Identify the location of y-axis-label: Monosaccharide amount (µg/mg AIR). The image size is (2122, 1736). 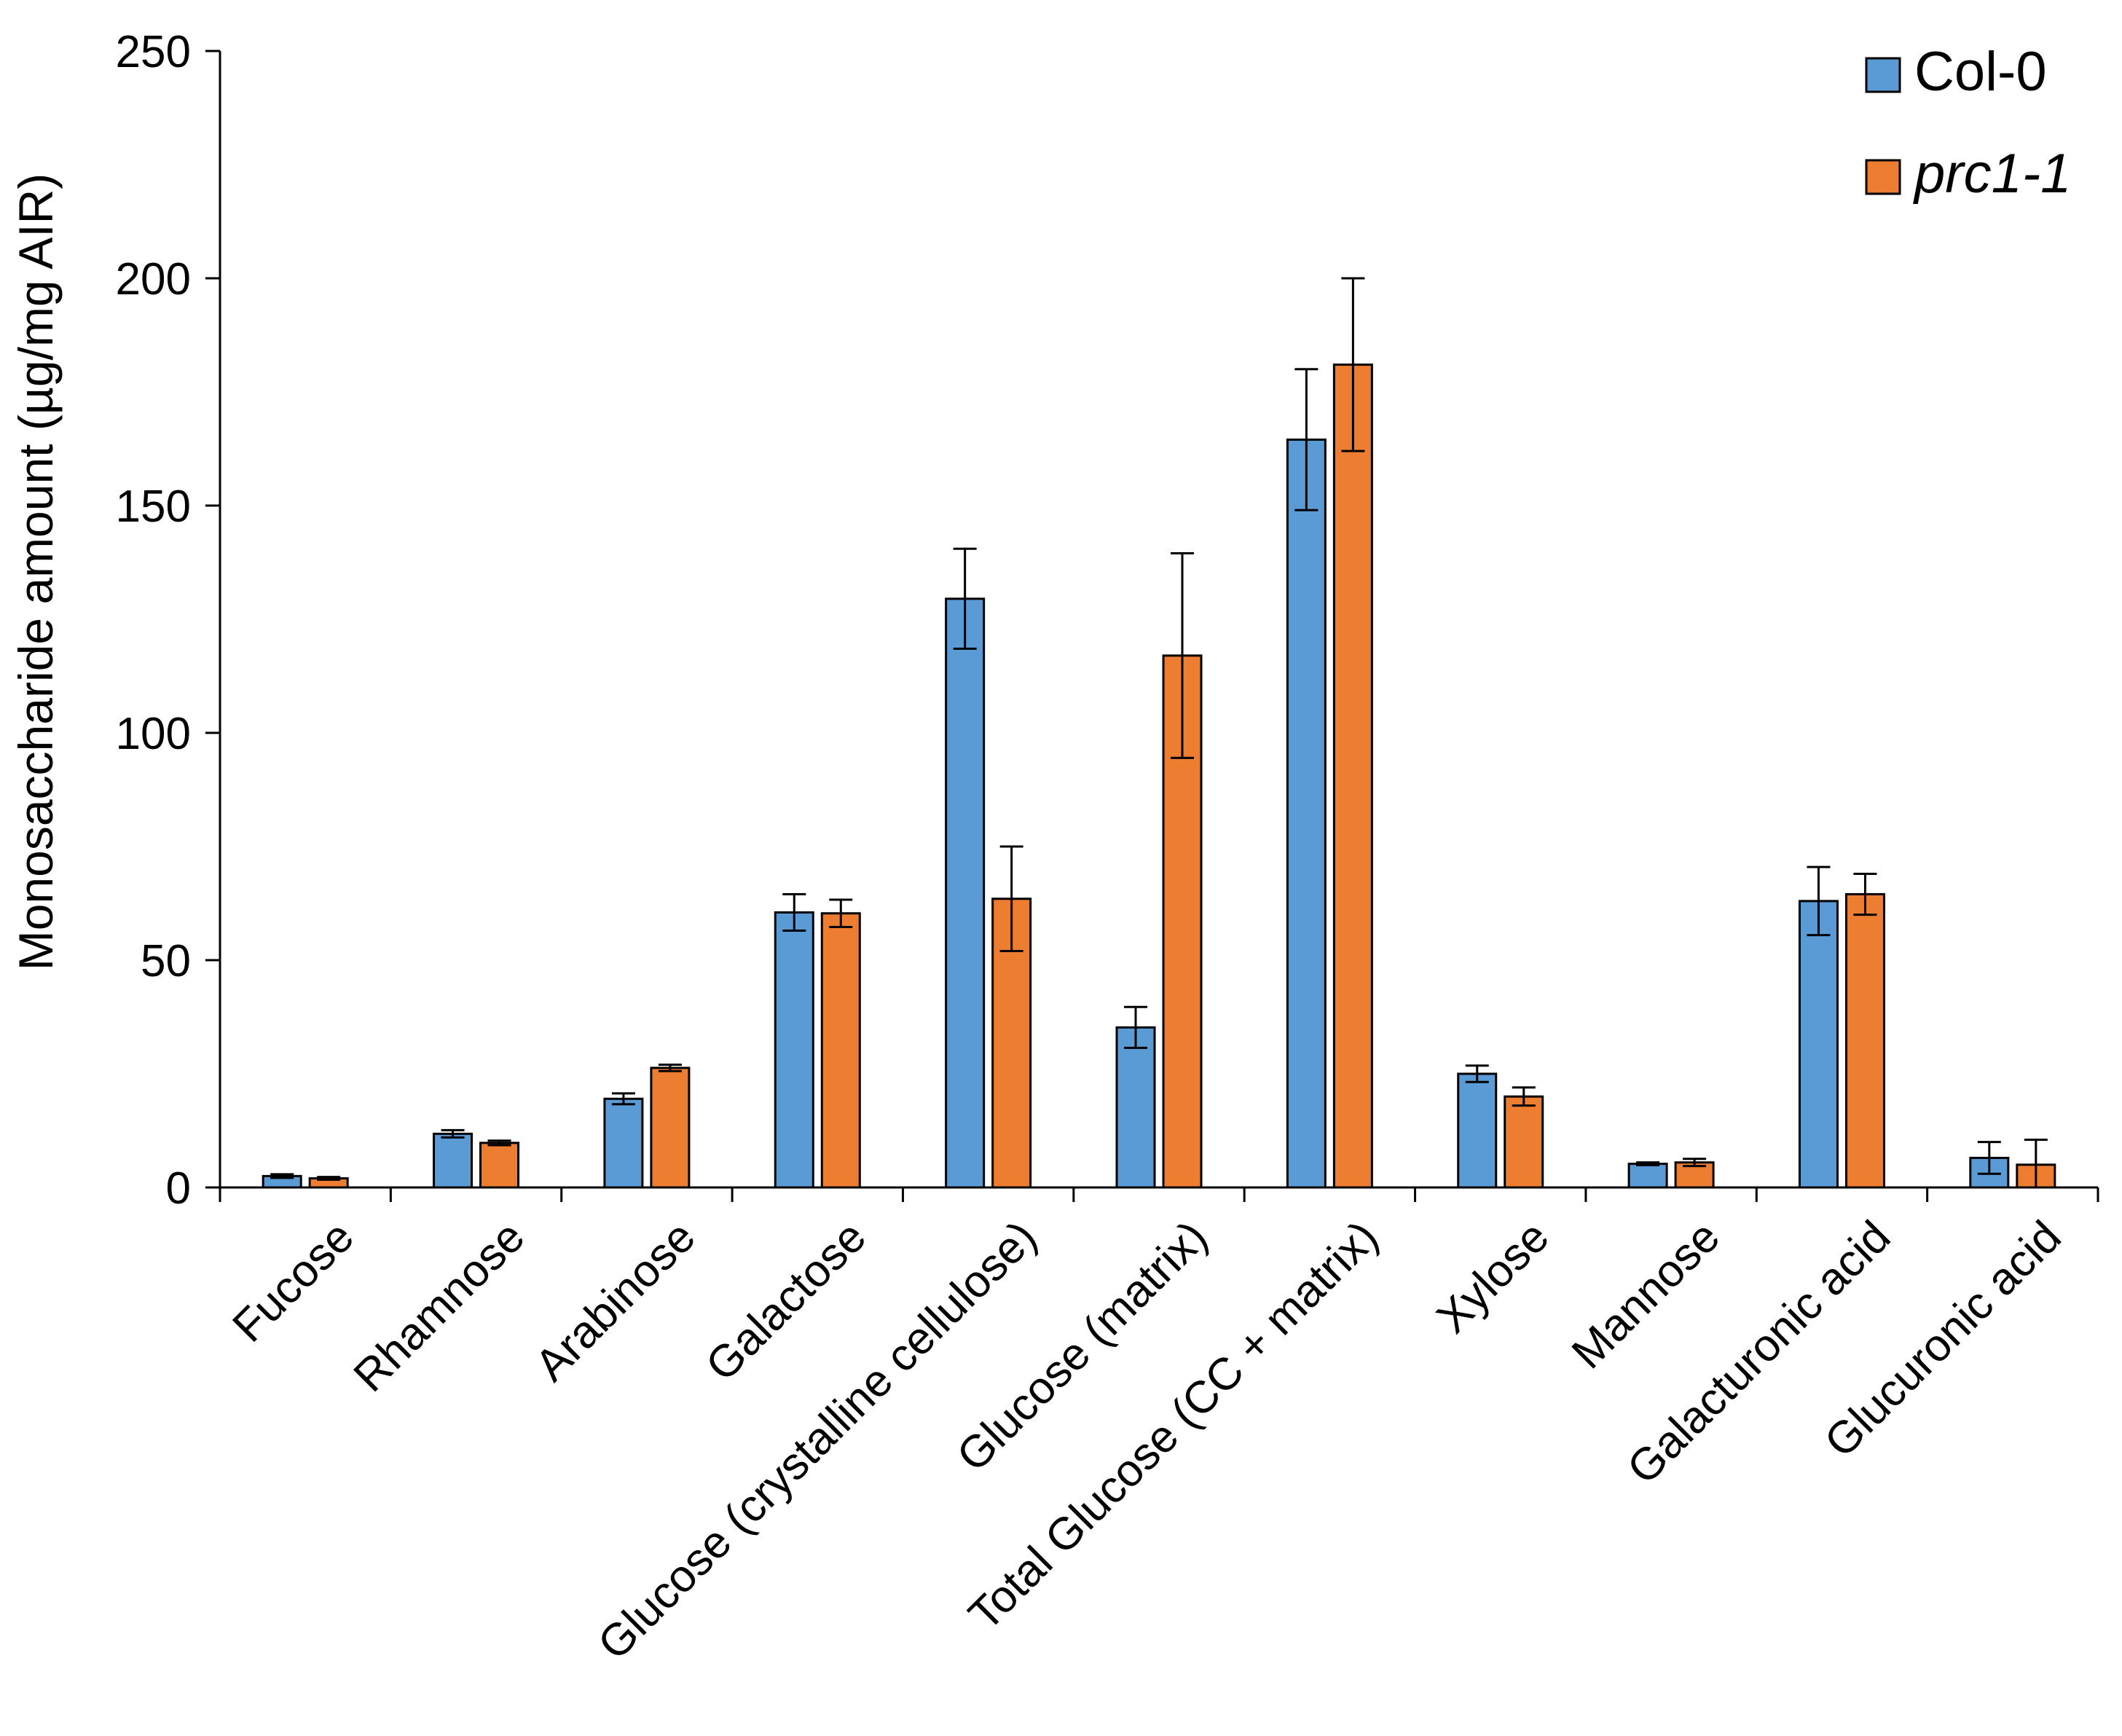
(36, 572).